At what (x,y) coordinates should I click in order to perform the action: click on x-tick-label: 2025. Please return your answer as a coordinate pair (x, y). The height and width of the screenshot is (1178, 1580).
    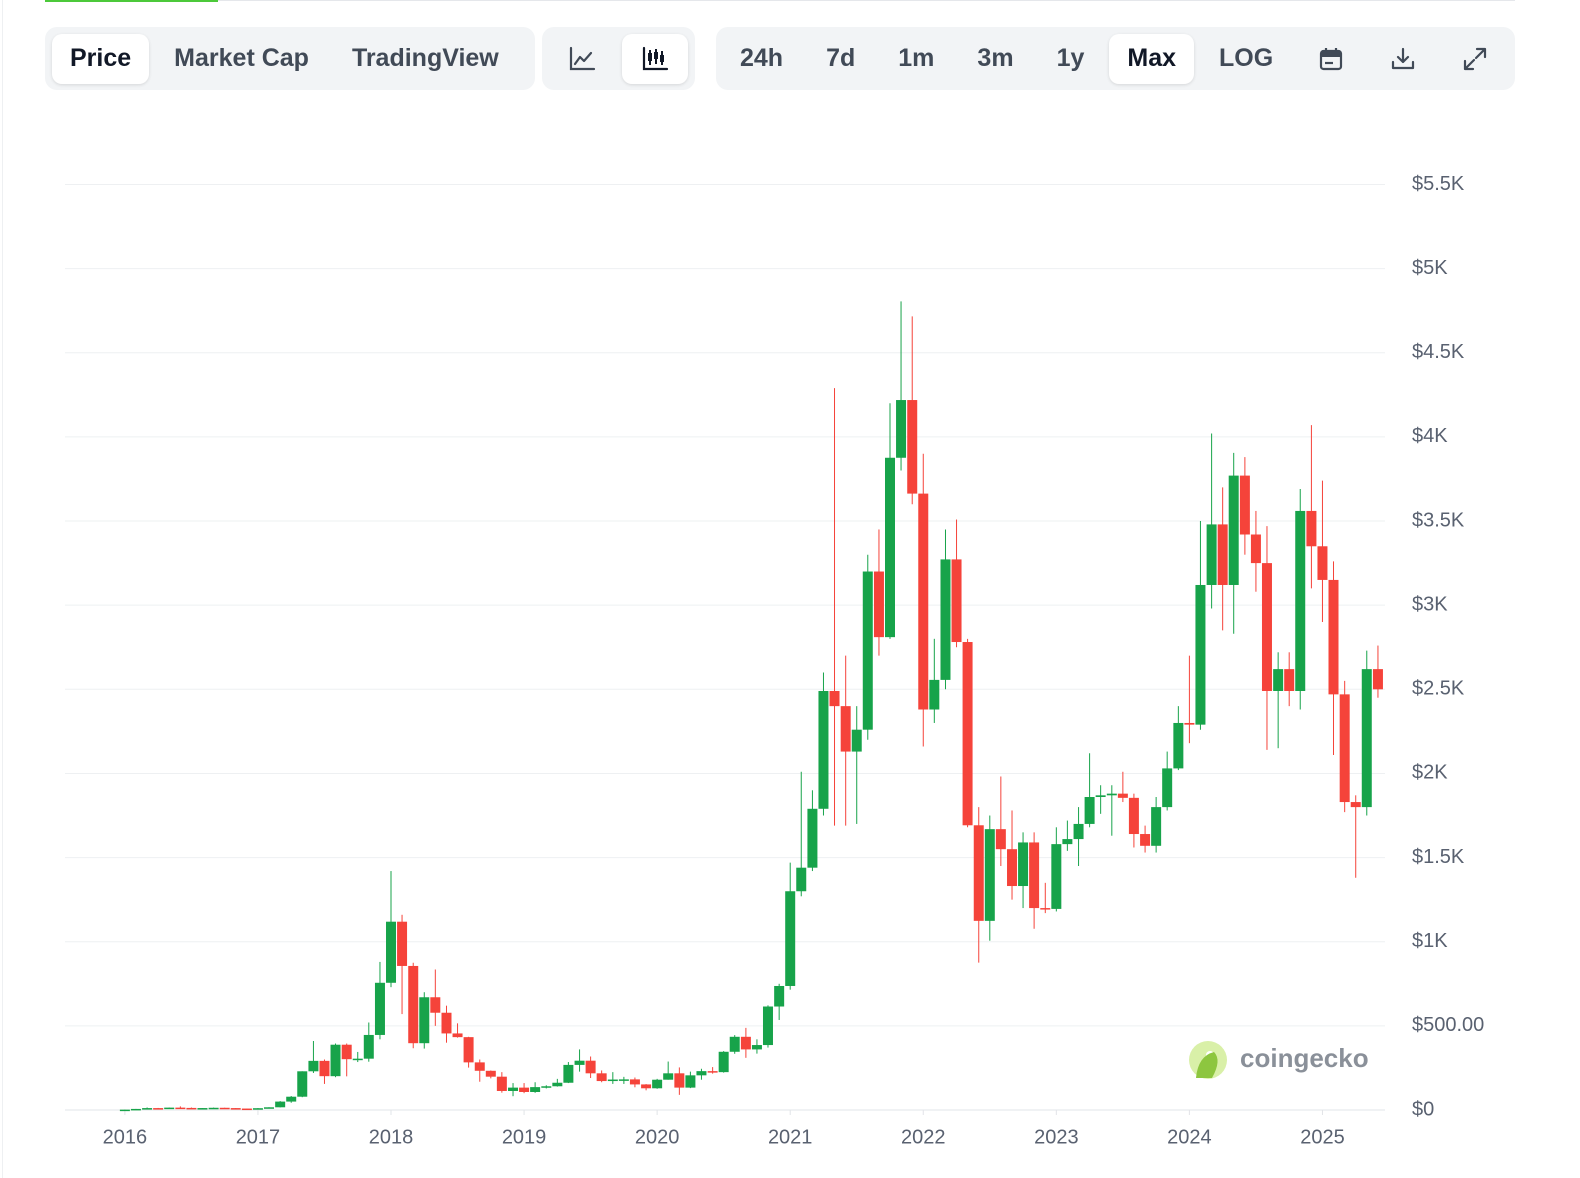
    Looking at the image, I should click on (1322, 1137).